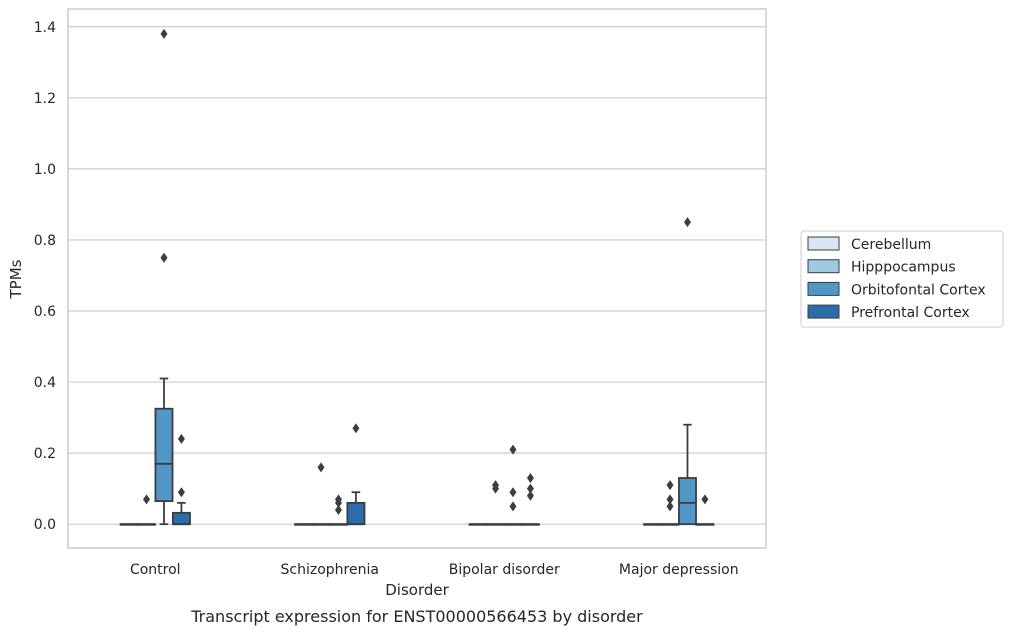 This screenshot has height=638, width=1014. What do you see at coordinates (45, 170) in the screenshot?
I see `y-tick-label: 1.0` at bounding box center [45, 170].